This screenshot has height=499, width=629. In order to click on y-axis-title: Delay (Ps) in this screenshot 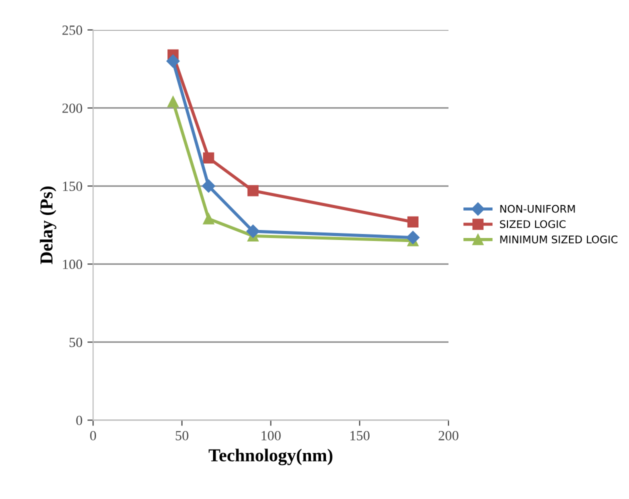, I will do `click(48, 225)`.